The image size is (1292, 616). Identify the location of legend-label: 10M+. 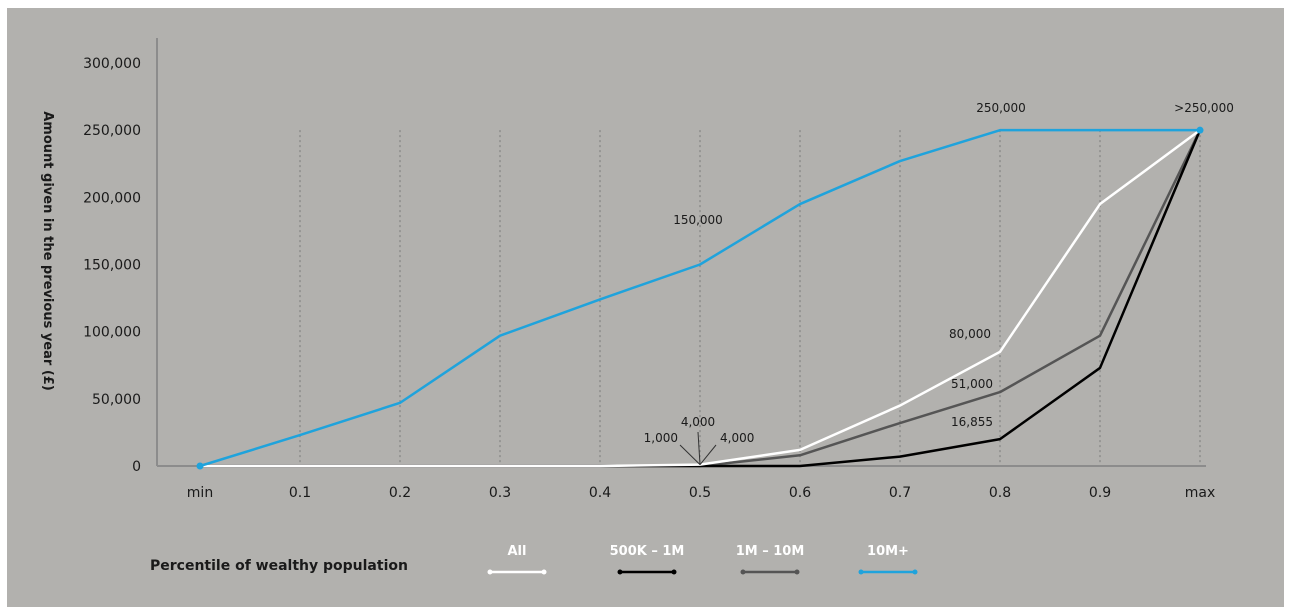
(888, 551).